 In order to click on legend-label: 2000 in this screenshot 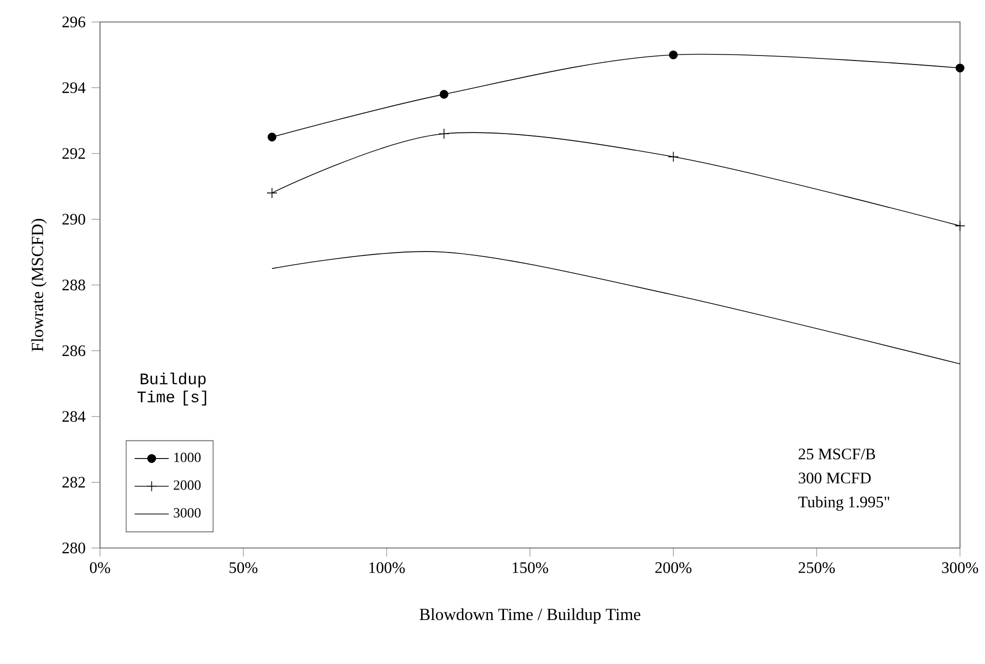, I will do `click(187, 485)`.